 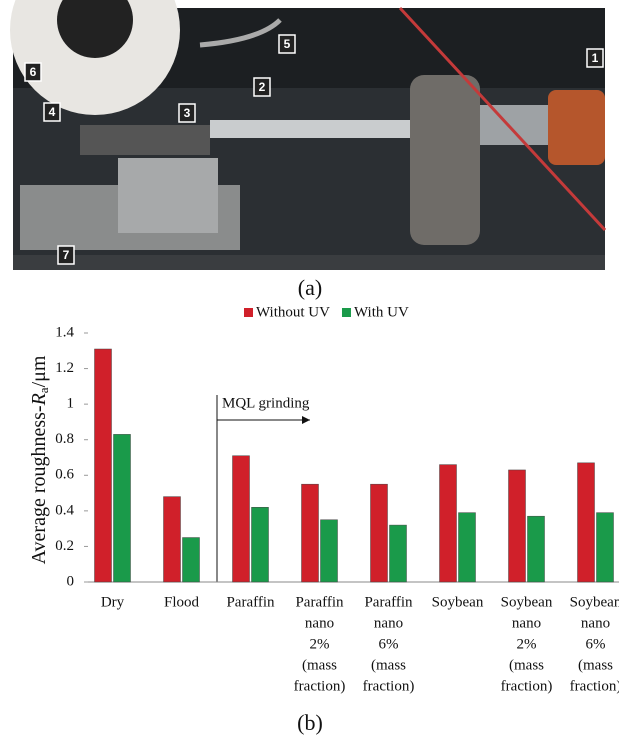 What do you see at coordinates (293, 312) in the screenshot?
I see `legend-label: Without UV` at bounding box center [293, 312].